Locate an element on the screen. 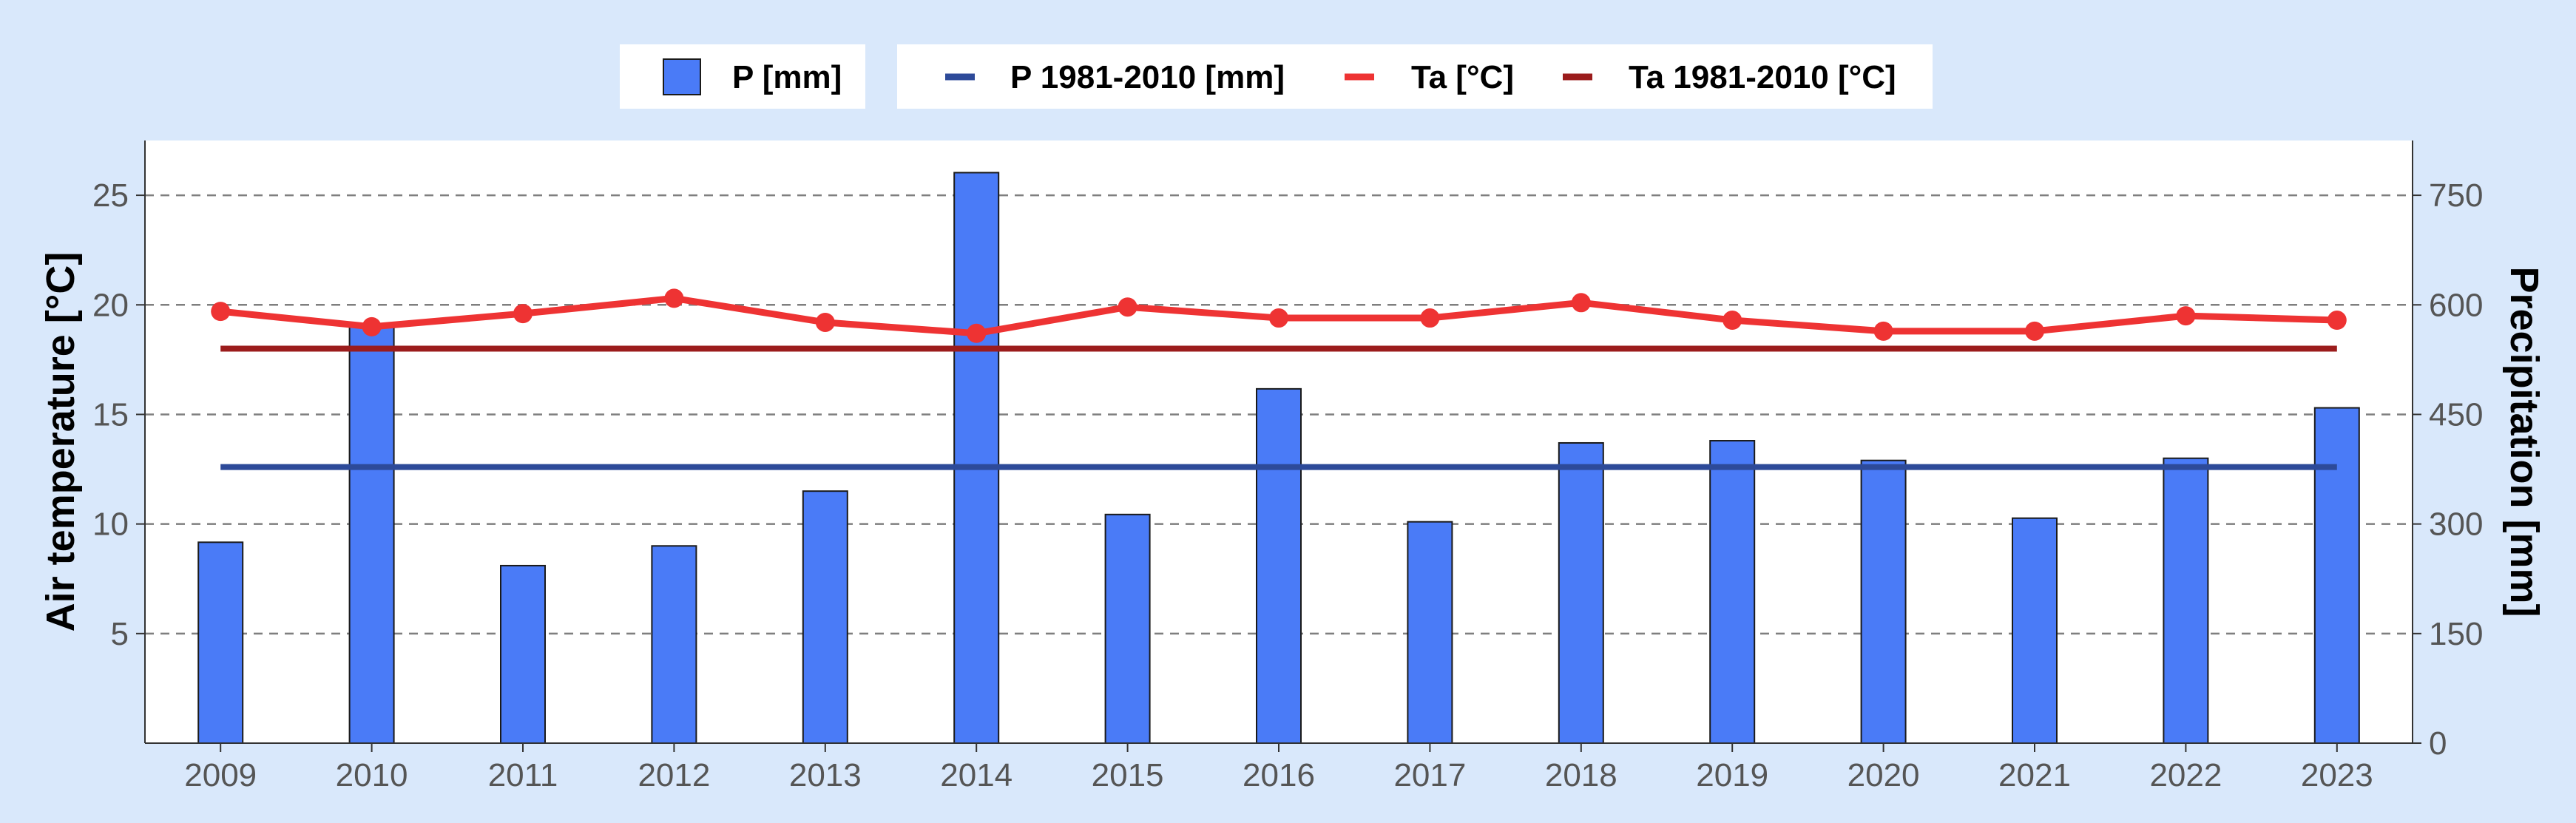 The height and width of the screenshot is (823, 2576). x-tick-label: 2013 is located at coordinates (825, 775).